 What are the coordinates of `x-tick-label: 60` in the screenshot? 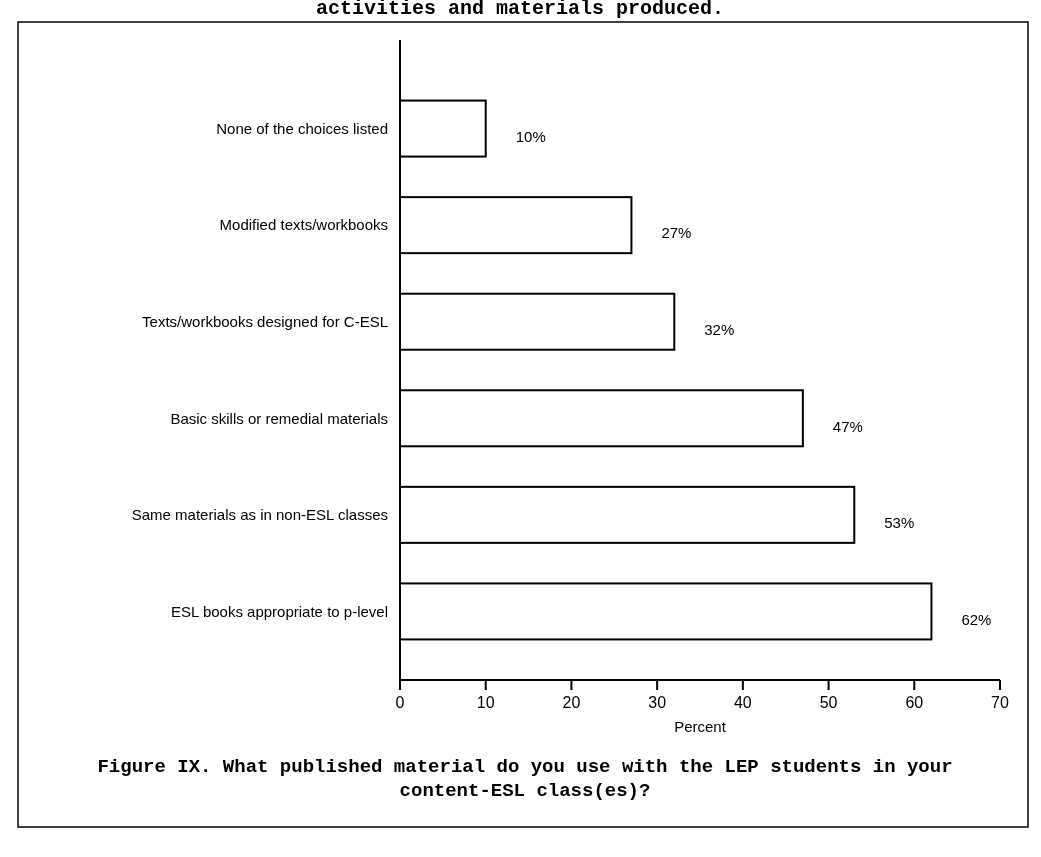 It's located at (914, 702).